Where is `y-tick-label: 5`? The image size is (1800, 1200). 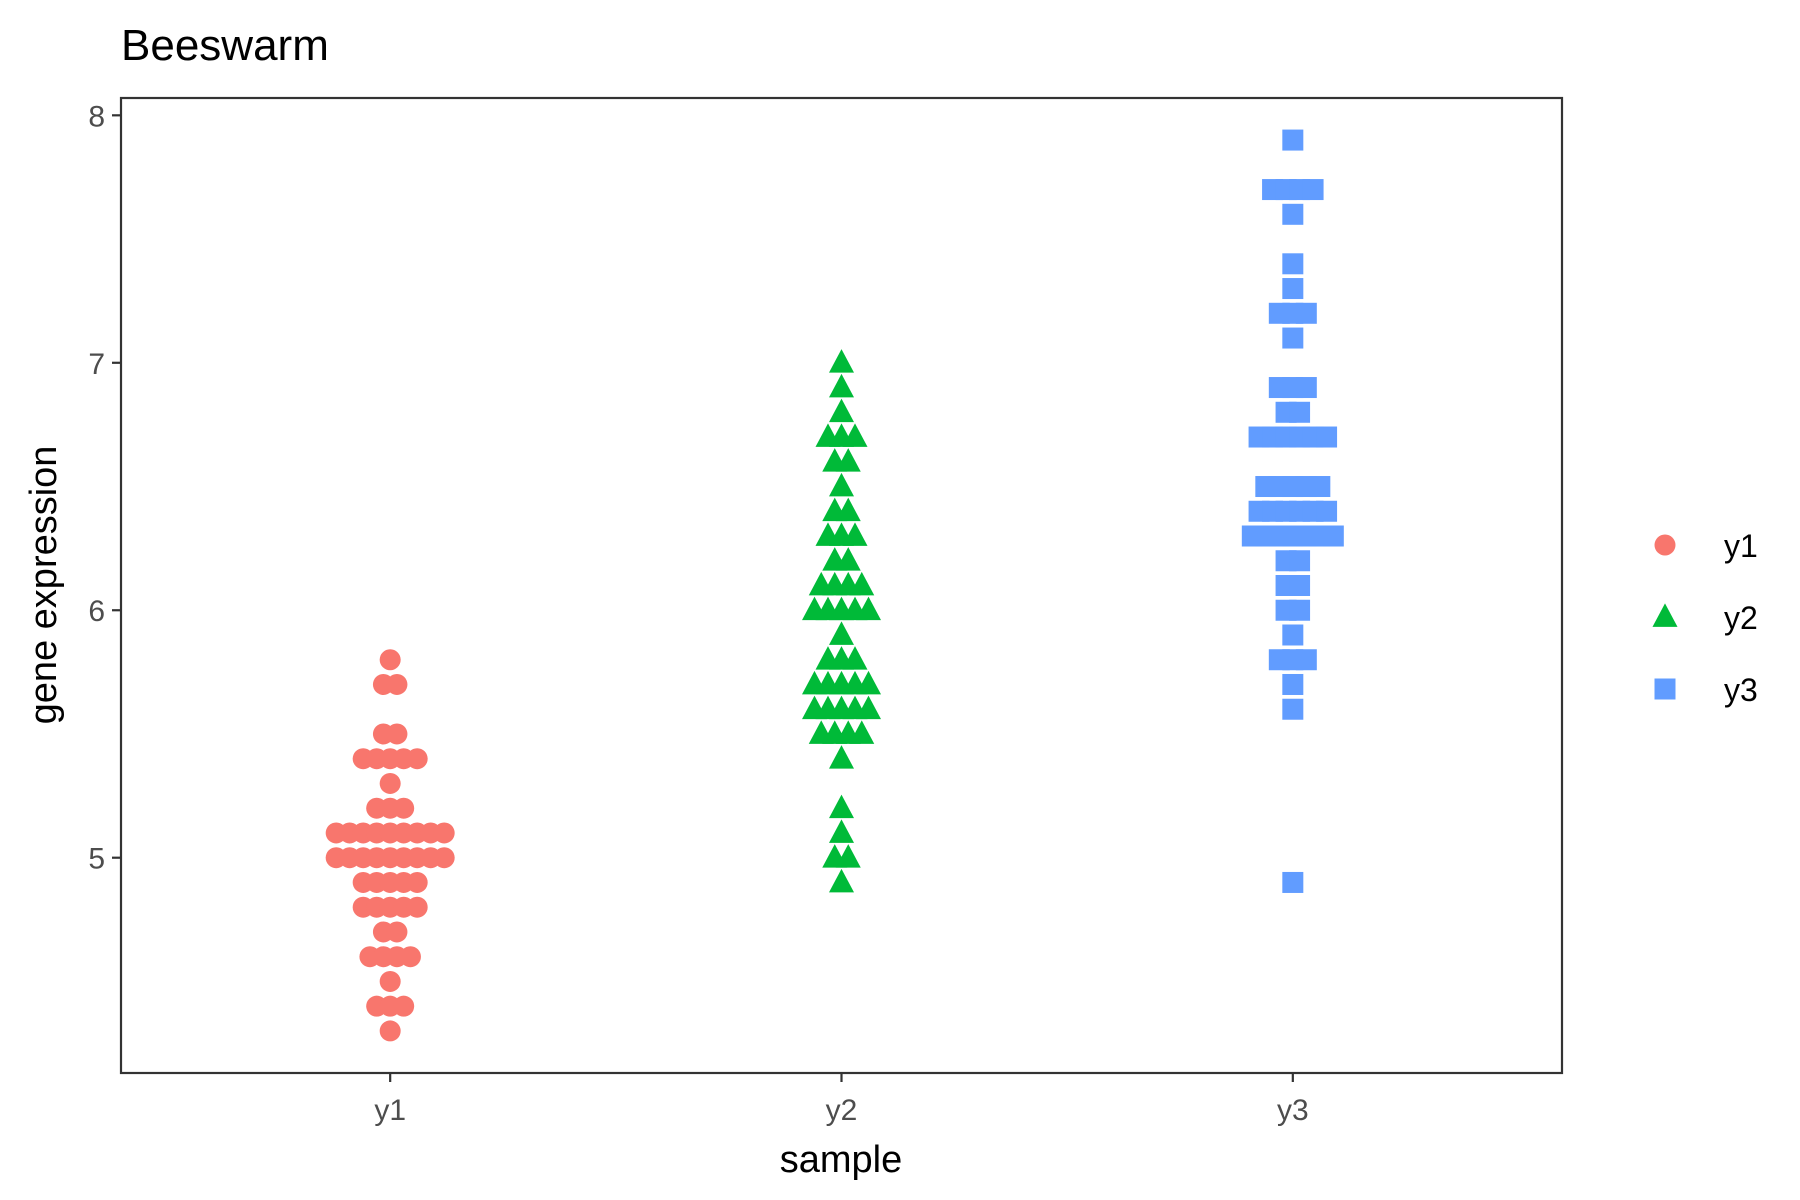 y-tick-label: 5 is located at coordinates (96, 859).